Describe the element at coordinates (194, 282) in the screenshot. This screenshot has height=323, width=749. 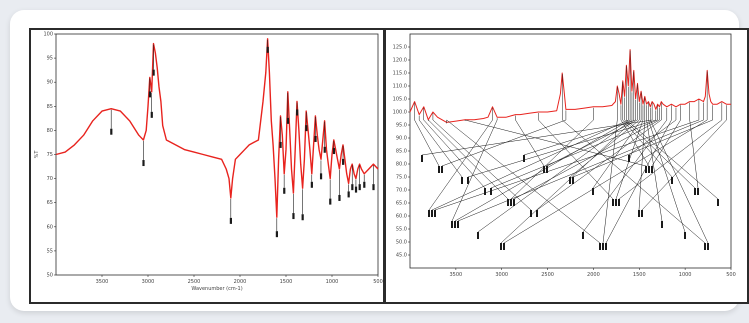
I see `x-tick-label: 2500` at that location.